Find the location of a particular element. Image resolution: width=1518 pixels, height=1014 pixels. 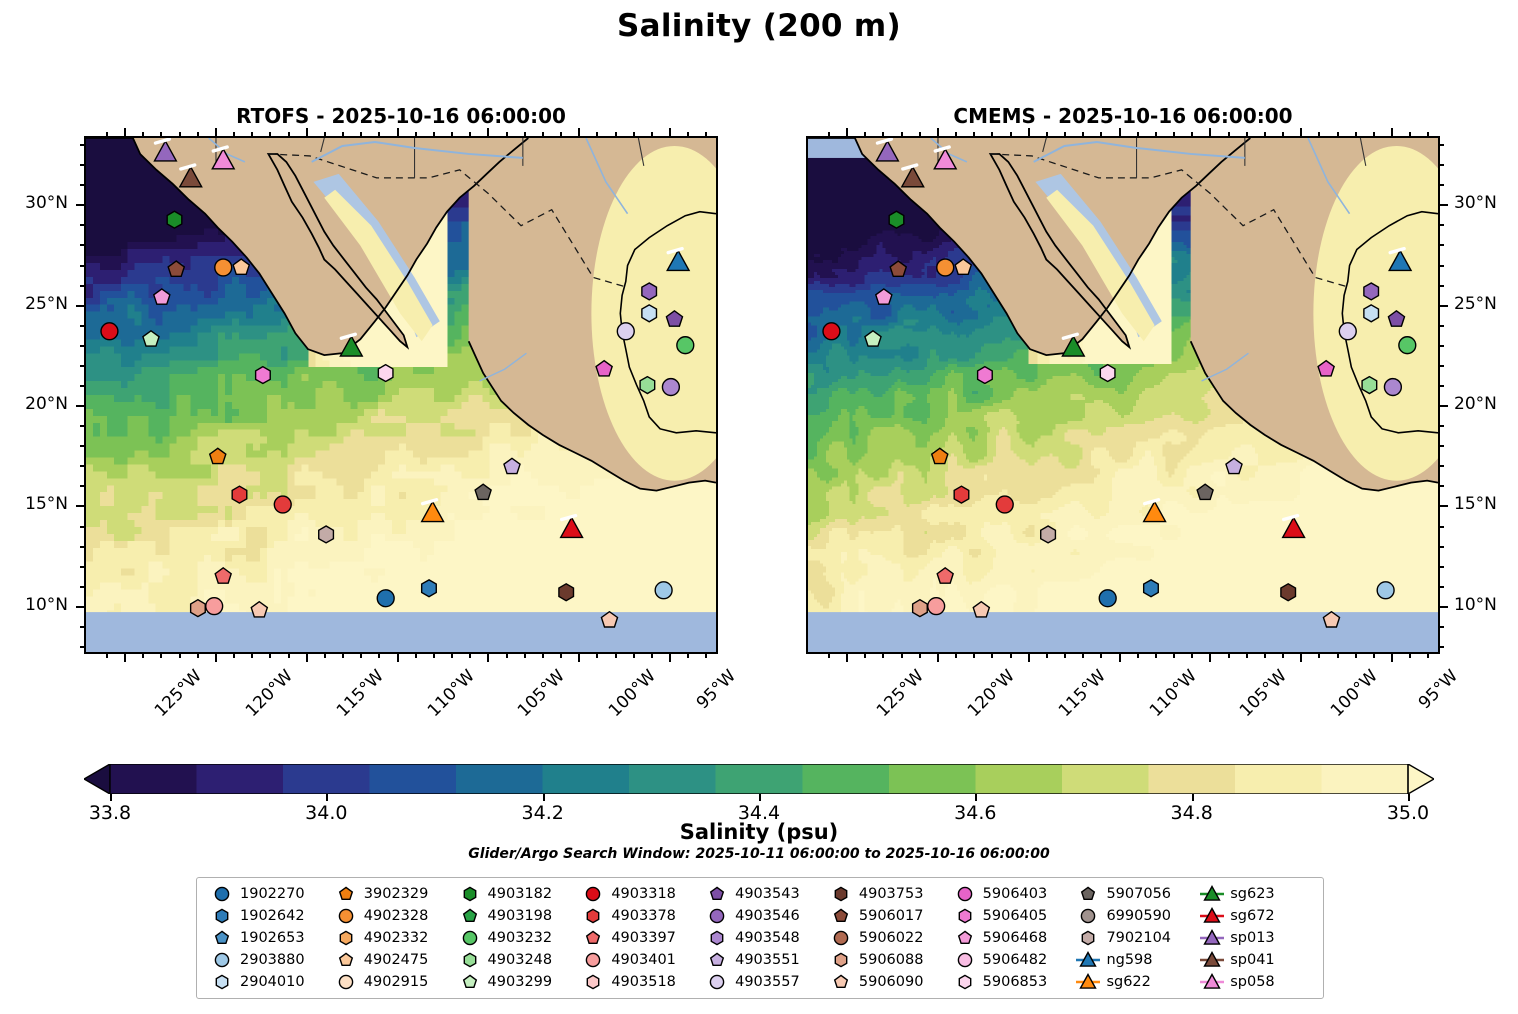

legend-item: 5906090 is located at coordinates (884, 982).